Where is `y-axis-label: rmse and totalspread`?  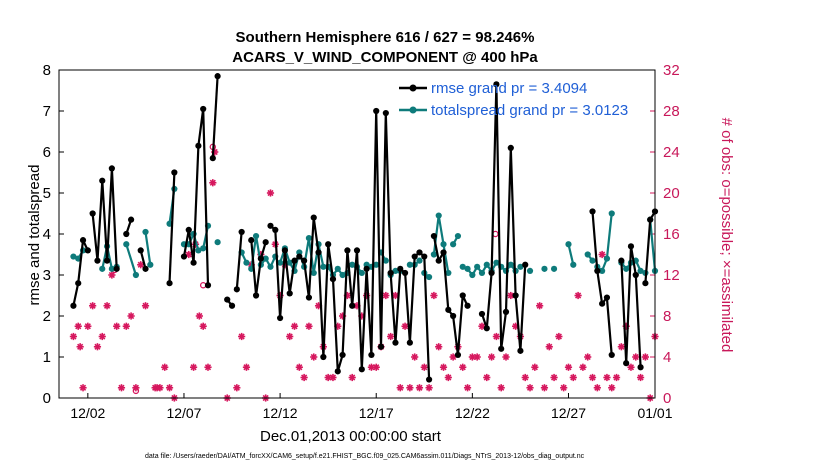
y-axis-label: rmse and totalspread is located at coordinates (34, 235).